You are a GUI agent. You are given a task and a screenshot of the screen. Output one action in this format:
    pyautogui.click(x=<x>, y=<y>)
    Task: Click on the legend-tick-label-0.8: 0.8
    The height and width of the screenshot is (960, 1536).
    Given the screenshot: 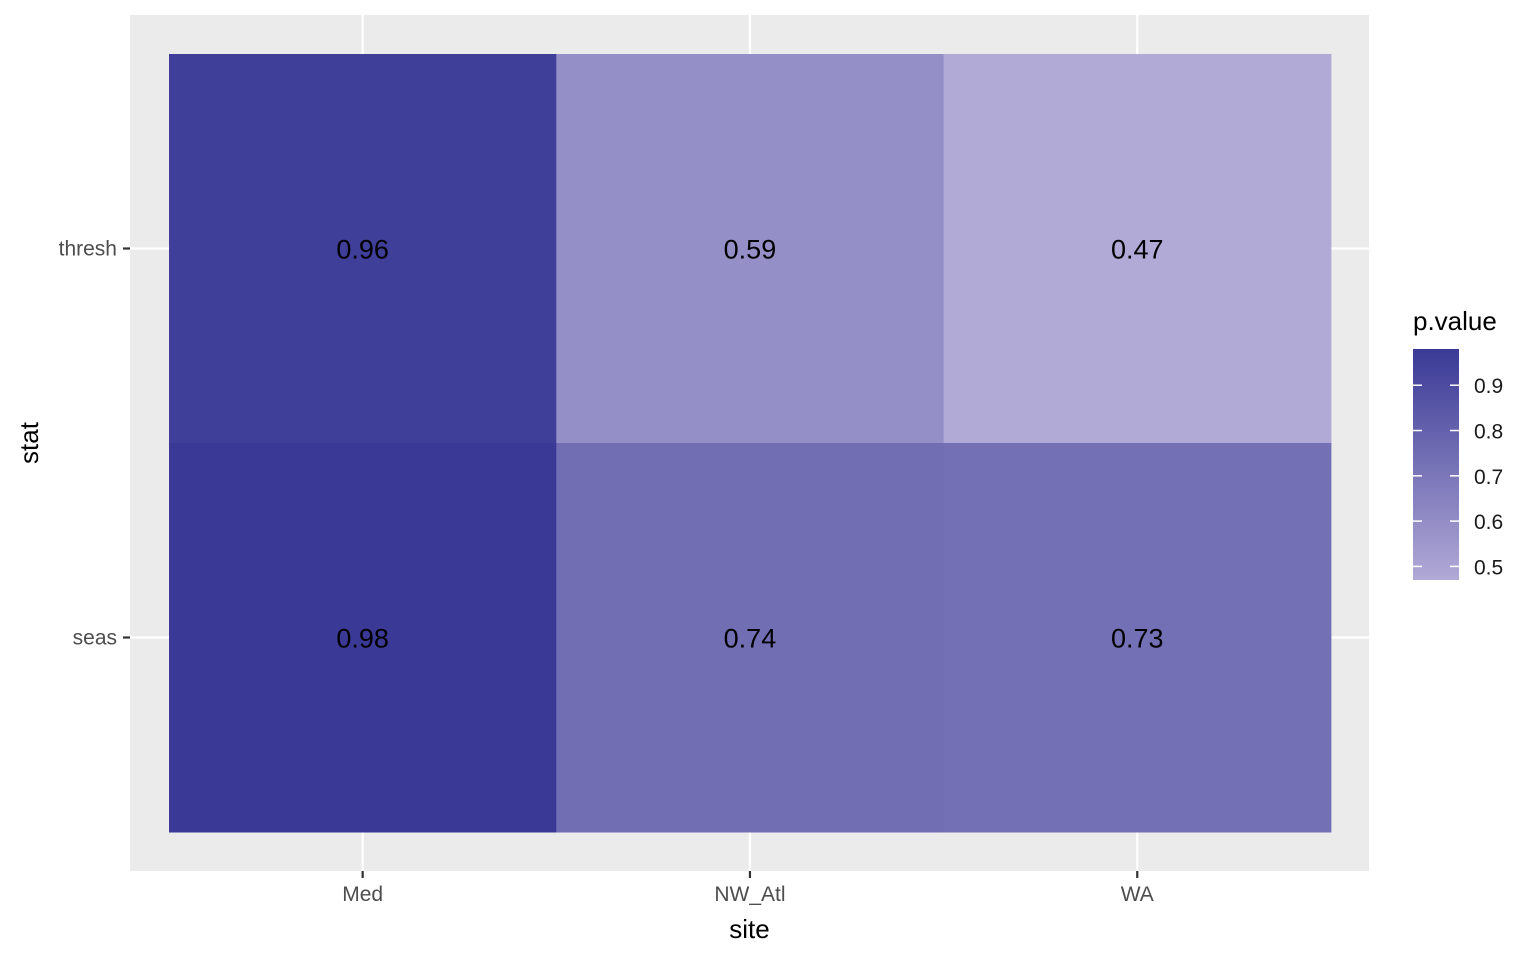 What is the action you would take?
    pyautogui.click(x=1488, y=432)
    